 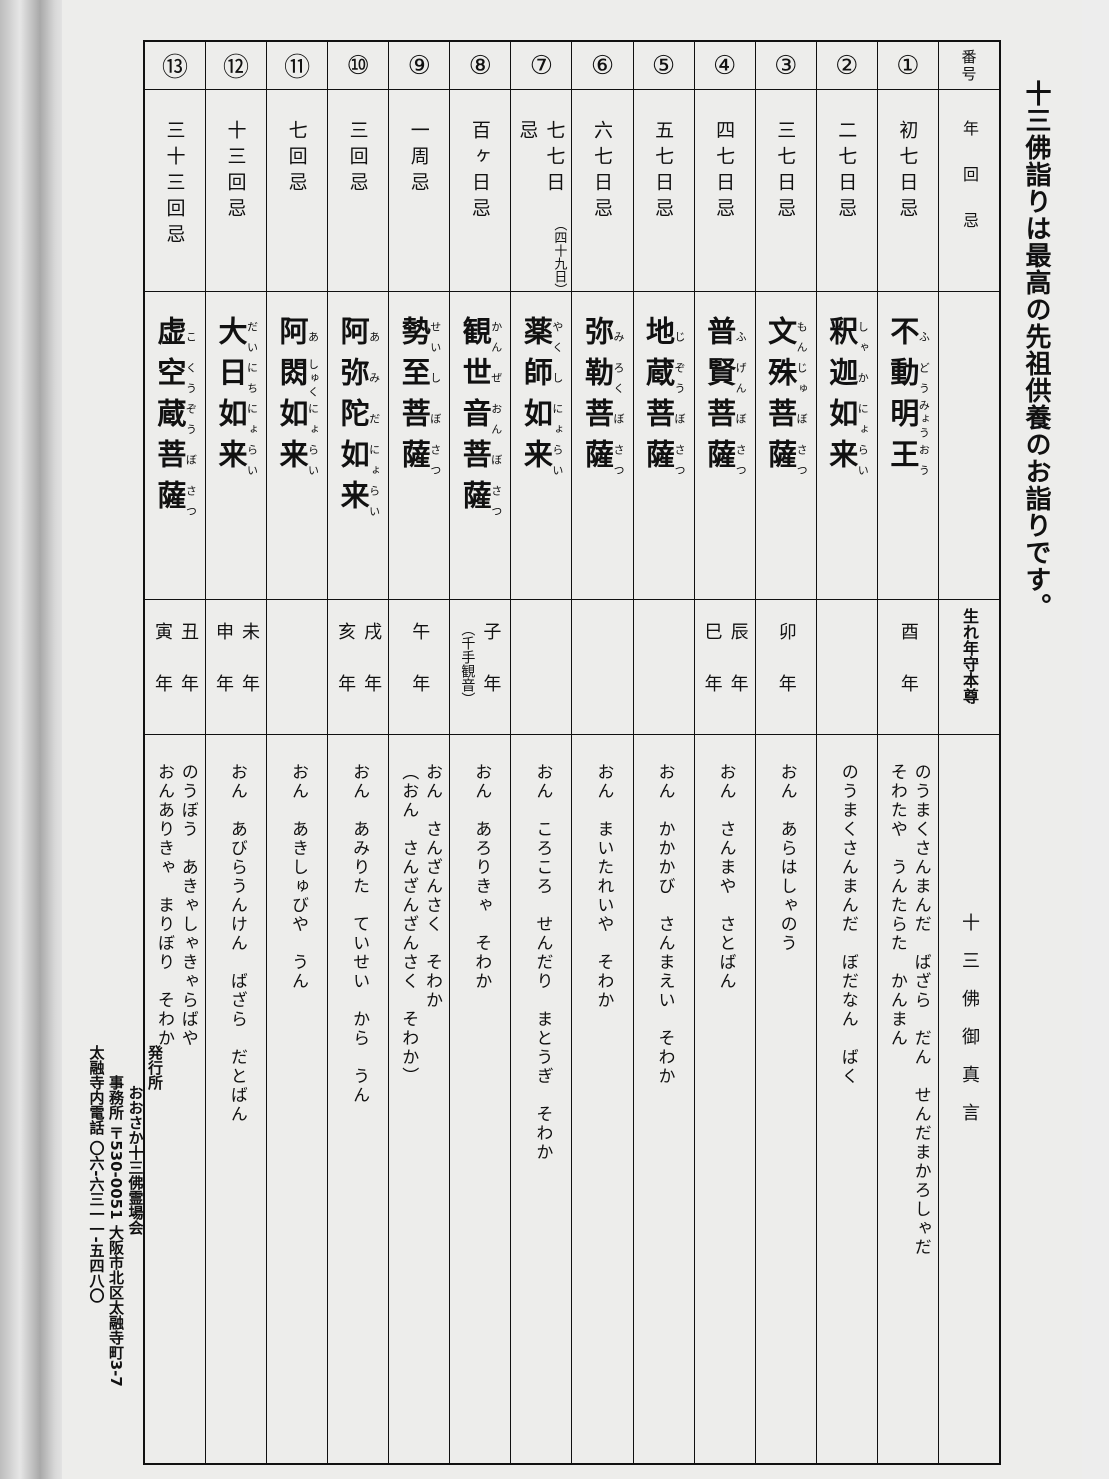 I want to click on nenkaiki: 三回忌, so click(x=358, y=205).